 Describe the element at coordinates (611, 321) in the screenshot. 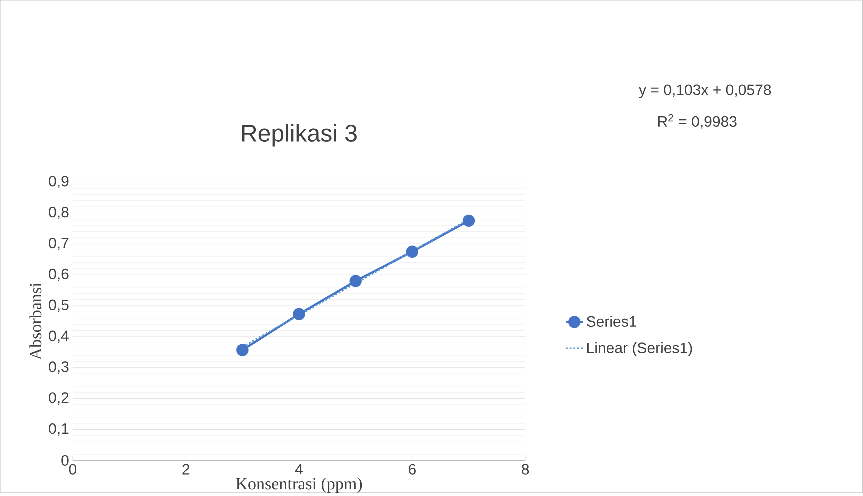

I see `legend-label: Series1` at that location.